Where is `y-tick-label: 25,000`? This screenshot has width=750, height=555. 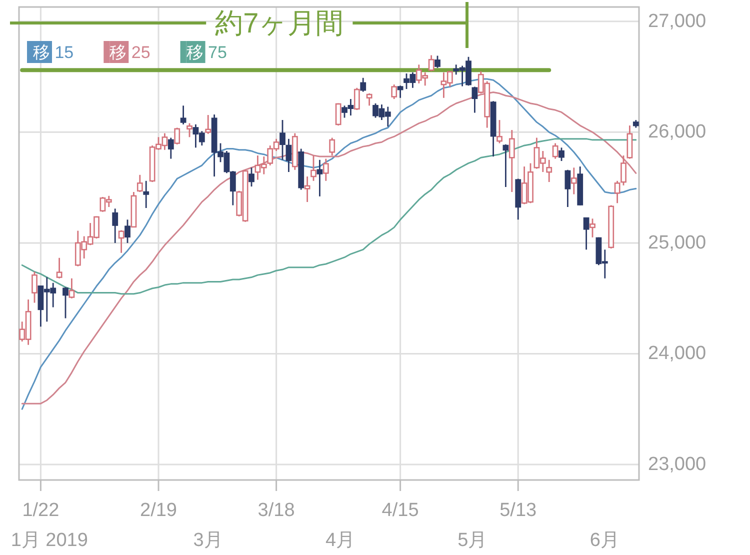
y-tick-label: 25,000 is located at coordinates (677, 243).